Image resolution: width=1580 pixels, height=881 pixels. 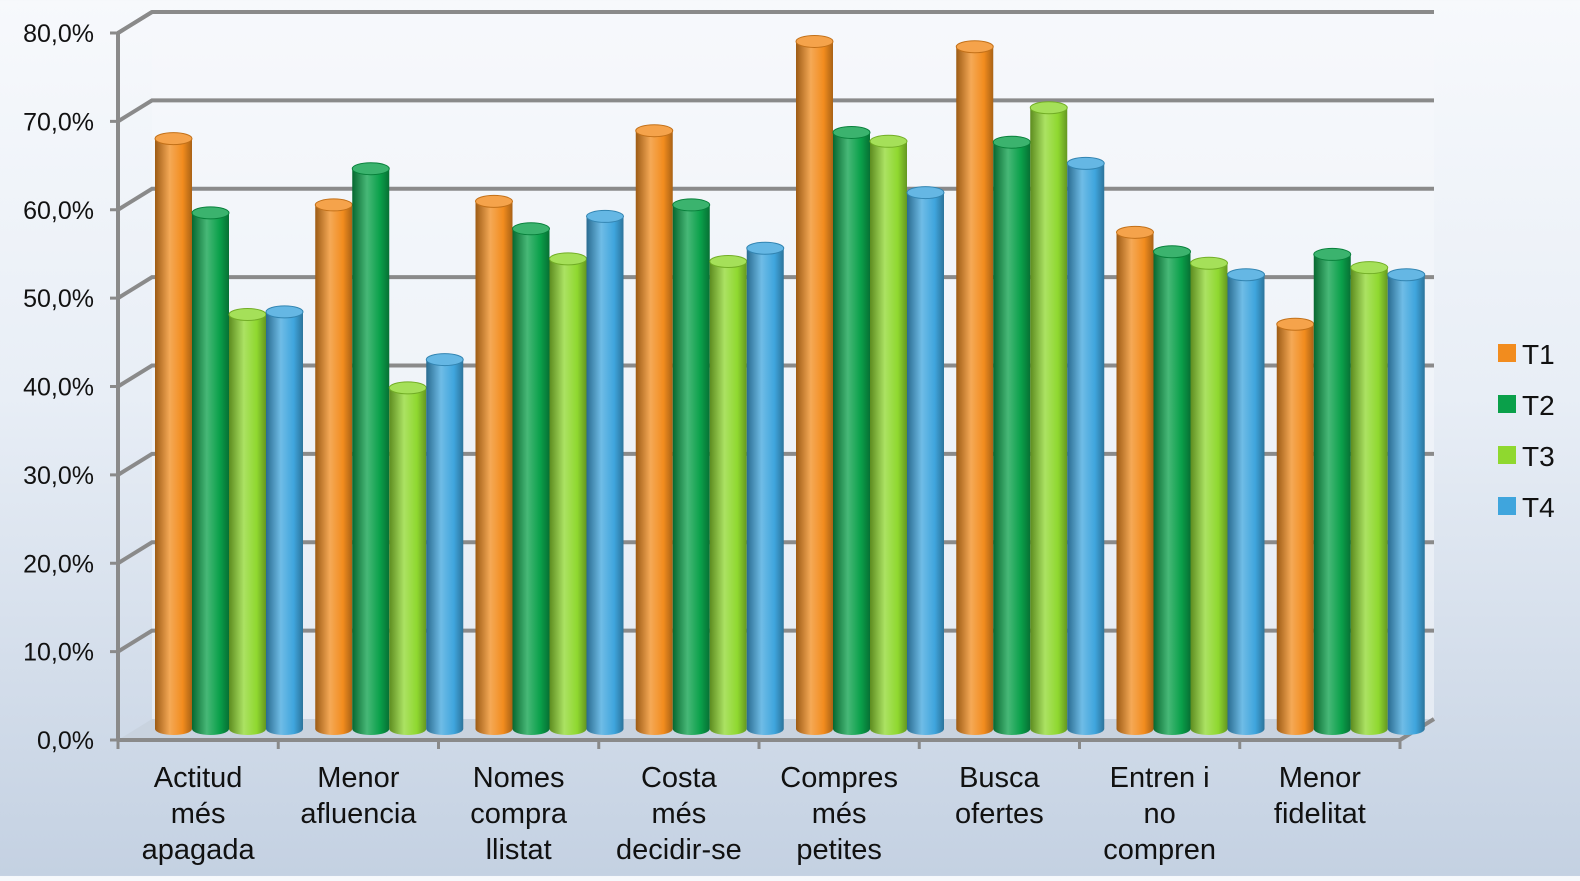 I want to click on legend-label: T4, so click(x=1538, y=507).